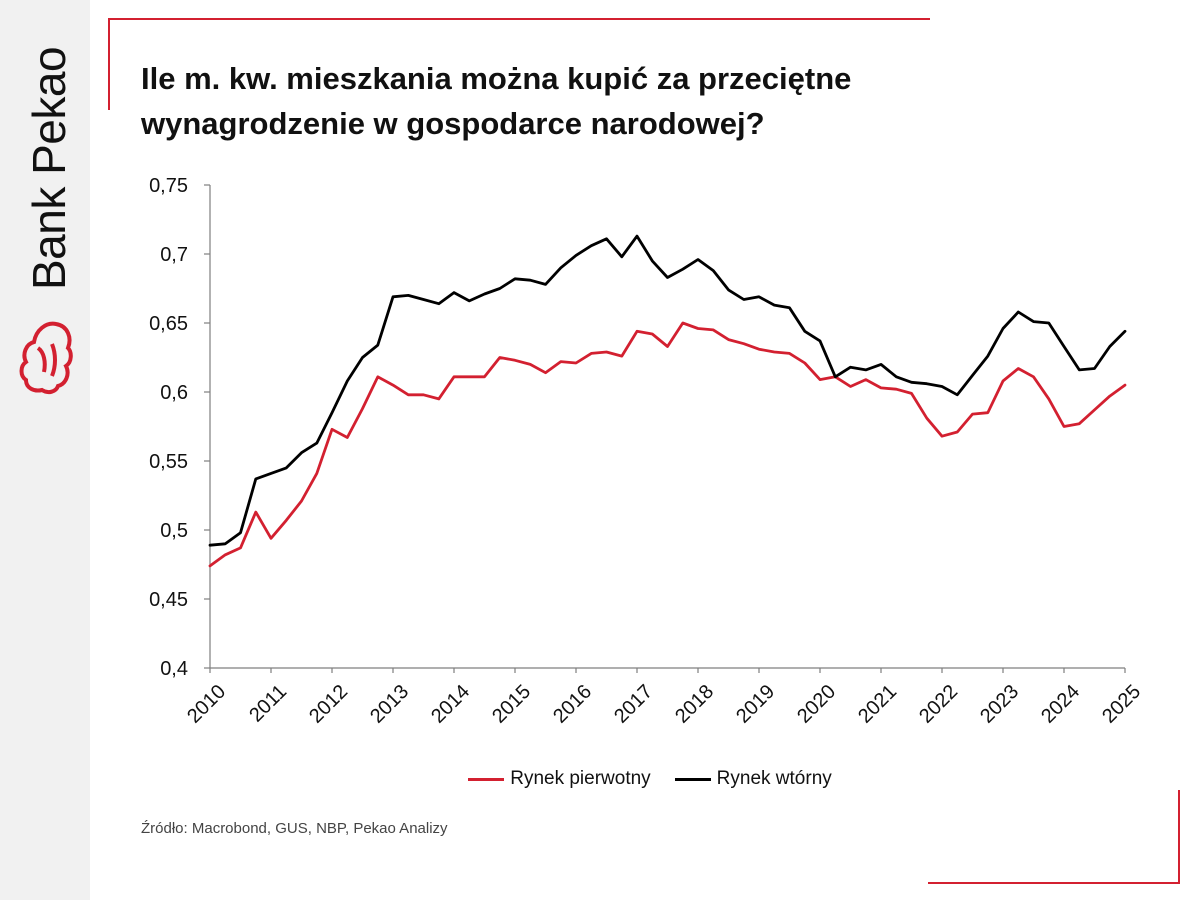  What do you see at coordinates (1060, 704) in the screenshot?
I see `x-tick-label: 2024` at bounding box center [1060, 704].